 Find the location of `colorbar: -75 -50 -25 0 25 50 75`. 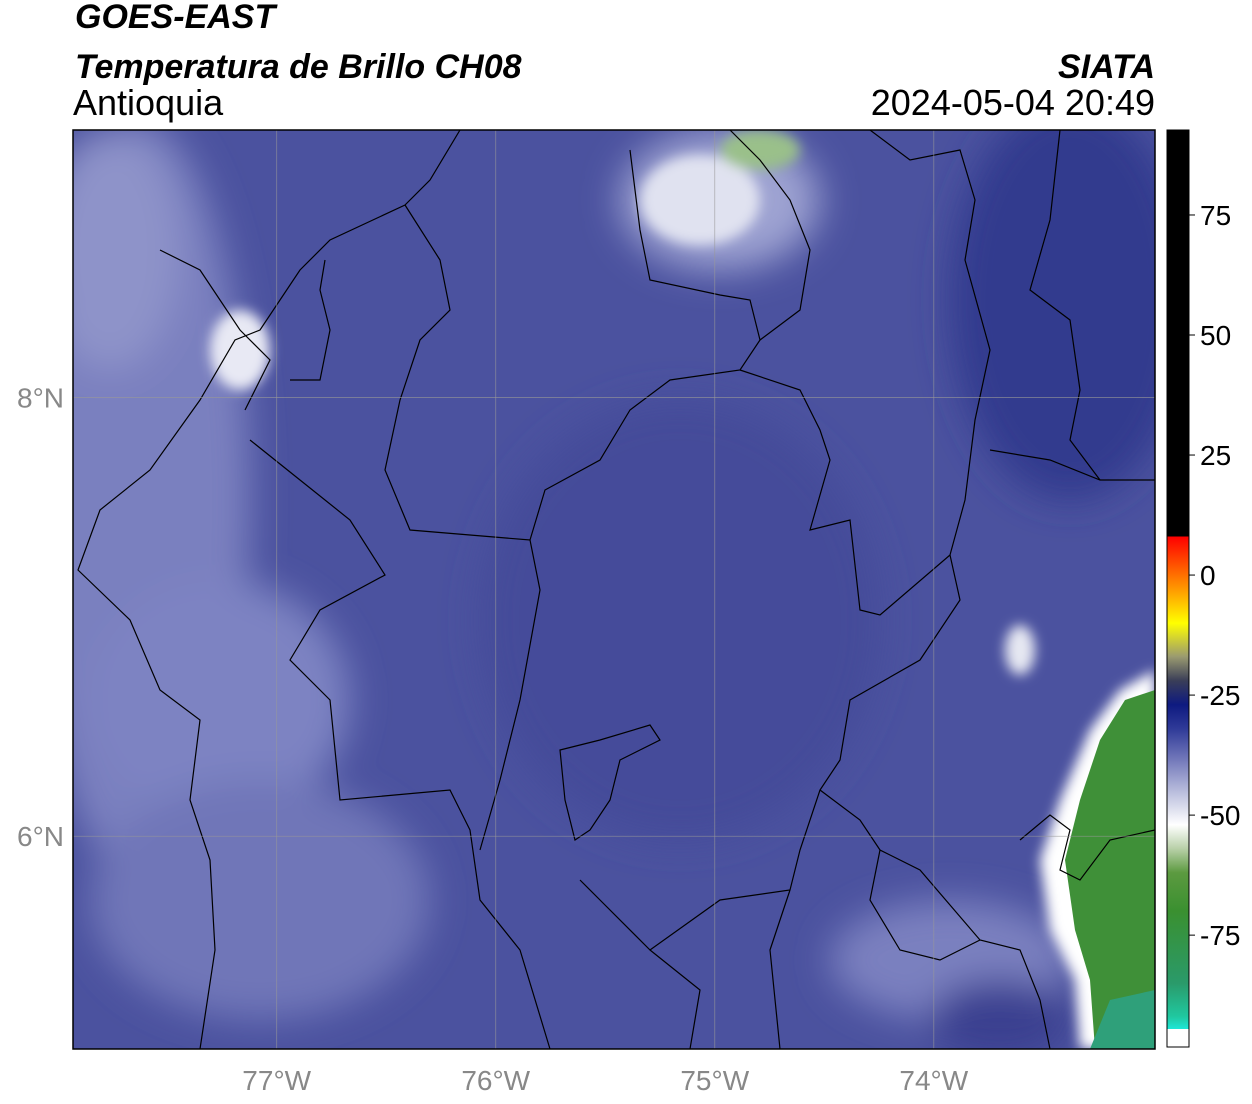

colorbar: -75 -50 -25 0 25 50 75 is located at coordinates (1203, 588).